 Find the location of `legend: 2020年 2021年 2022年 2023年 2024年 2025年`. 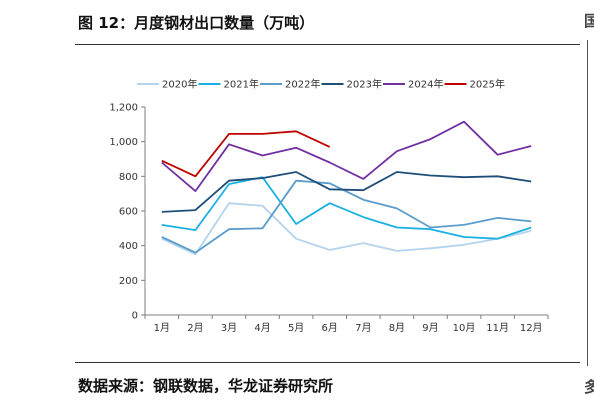

legend: 2020年 2021年 2022年 2023年 2024年 2025年 is located at coordinates (321, 84).